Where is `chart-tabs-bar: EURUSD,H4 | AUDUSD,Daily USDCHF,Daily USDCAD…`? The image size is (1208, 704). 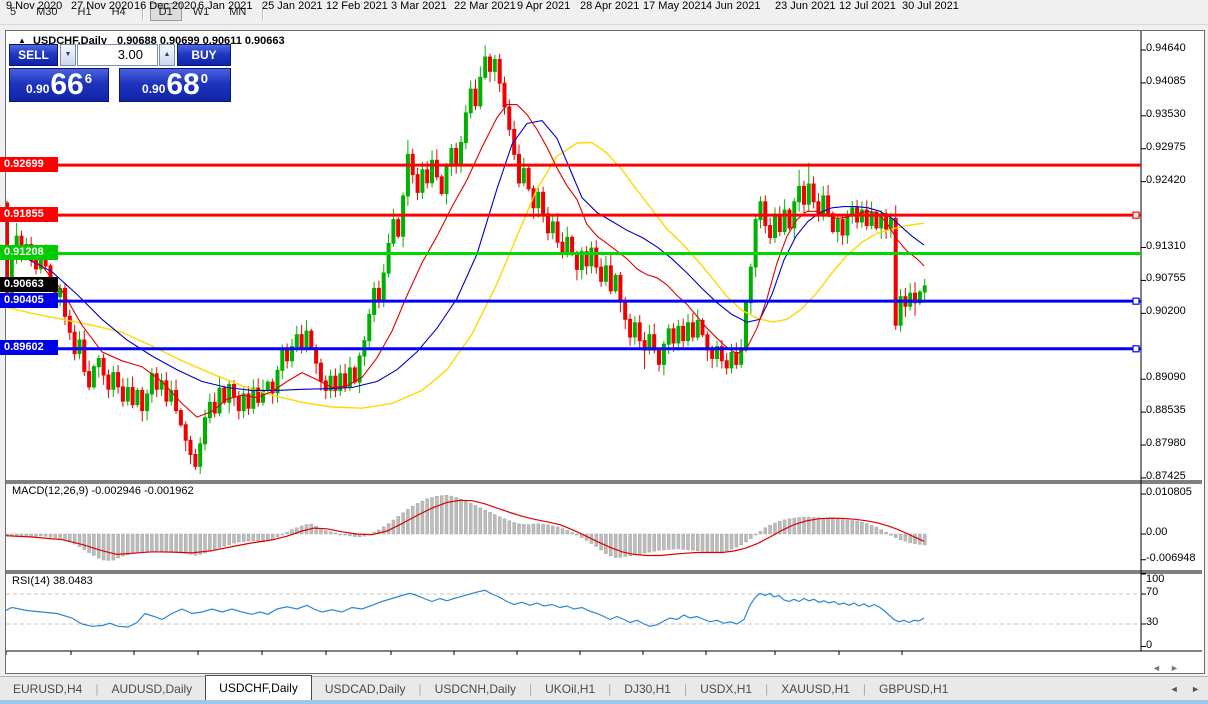
chart-tabs-bar: EURUSD,H4 | AUDUSD,Daily USDCHF,Daily USDCAD… is located at coordinates (604, 688).